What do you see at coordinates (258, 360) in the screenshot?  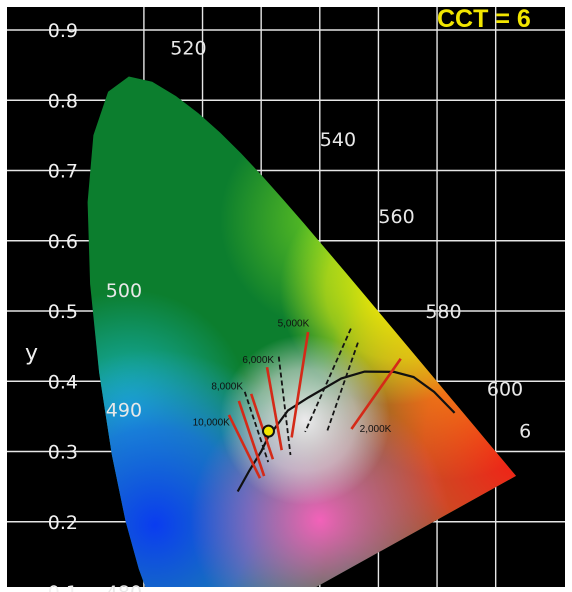 I see `isotherm-label-4: 6,000K` at bounding box center [258, 360].